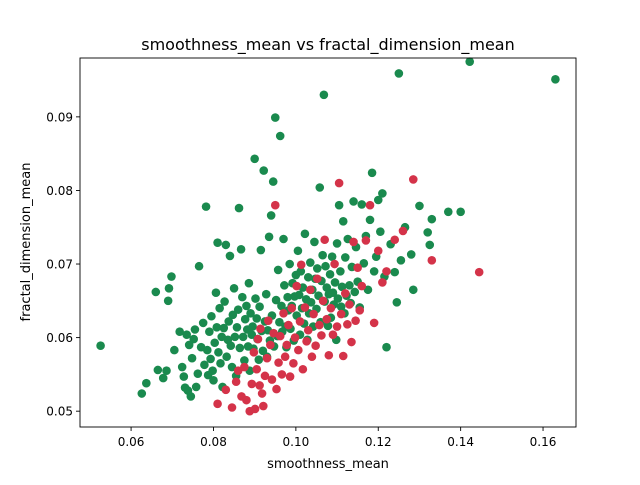 The height and width of the screenshot is (485, 640). What do you see at coordinates (26, 242) in the screenshot?
I see `y-axis-label: fractal_dimension_mean` at bounding box center [26, 242].